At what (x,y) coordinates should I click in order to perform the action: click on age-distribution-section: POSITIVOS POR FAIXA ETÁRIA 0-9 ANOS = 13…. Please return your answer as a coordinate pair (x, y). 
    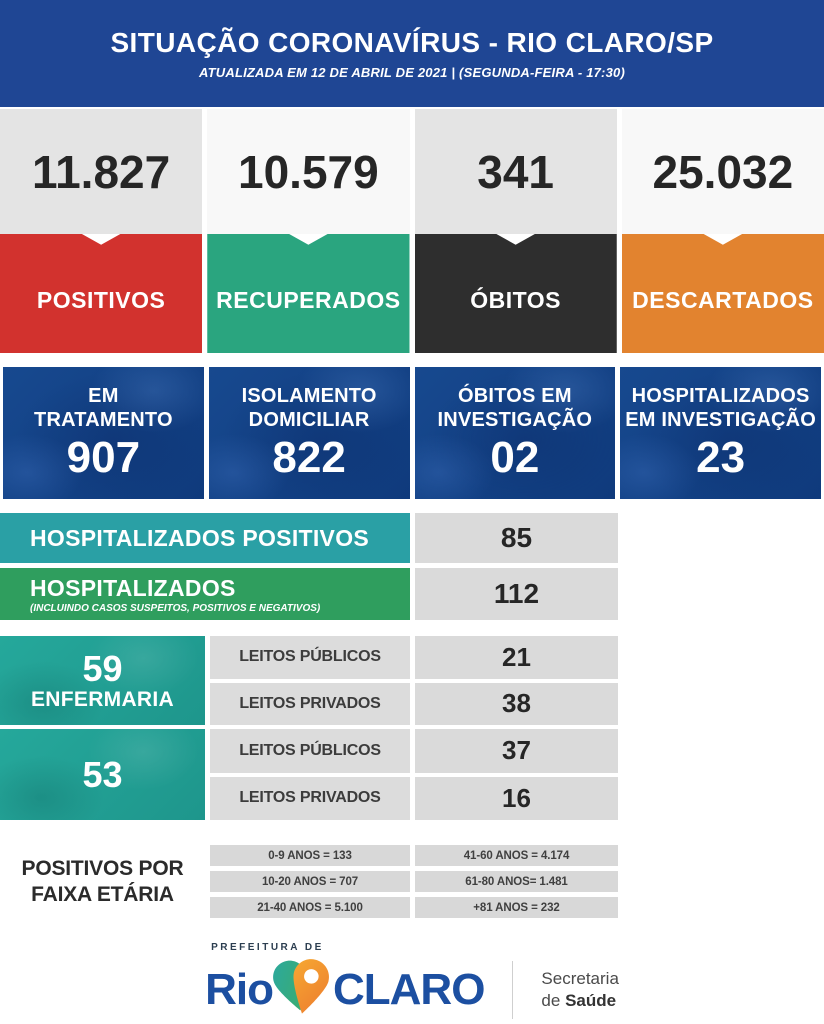
    Looking at the image, I should click on (412, 881).